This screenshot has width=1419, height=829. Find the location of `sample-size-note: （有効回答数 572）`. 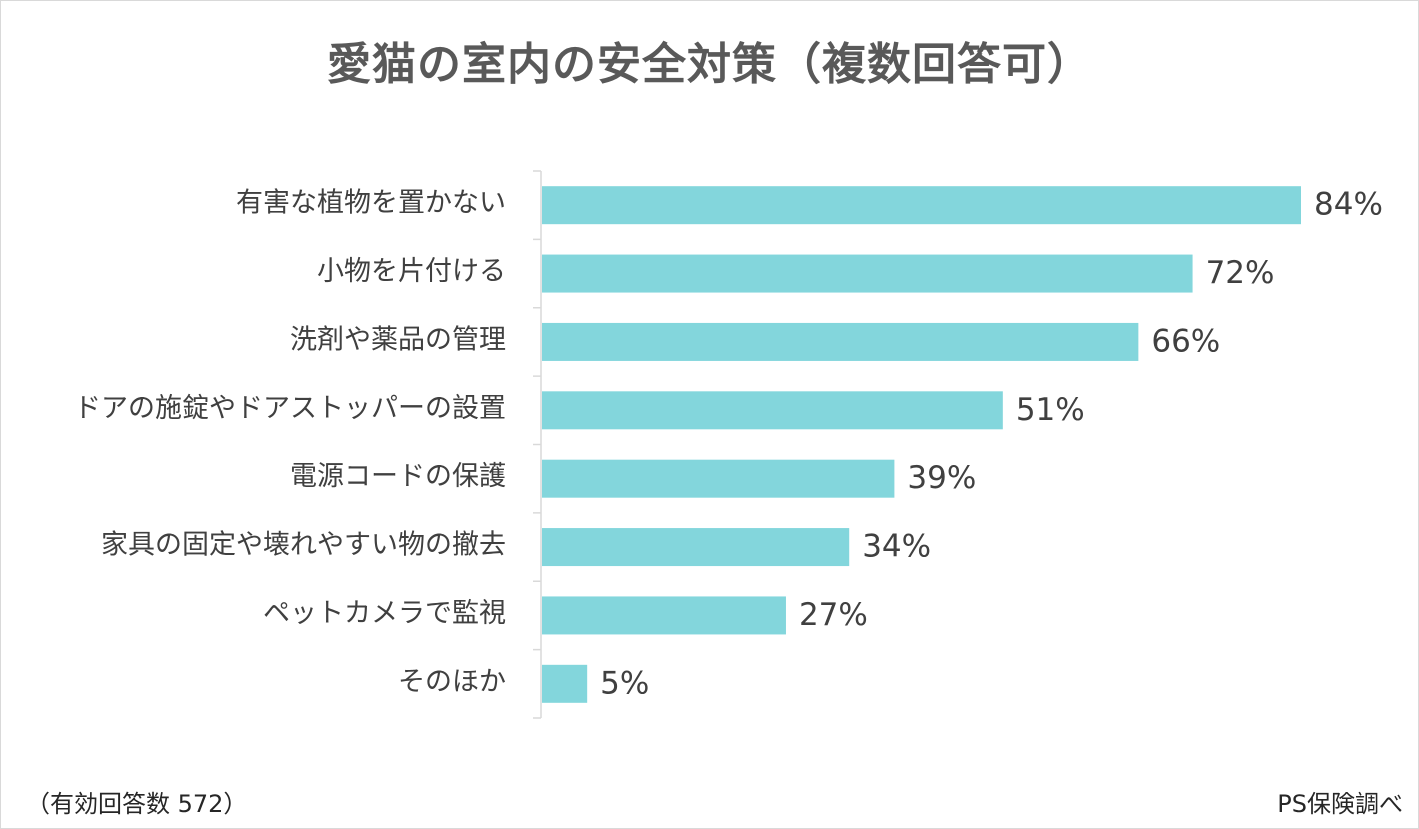

sample-size-note: （有効回答数 572） is located at coordinates (137, 804).